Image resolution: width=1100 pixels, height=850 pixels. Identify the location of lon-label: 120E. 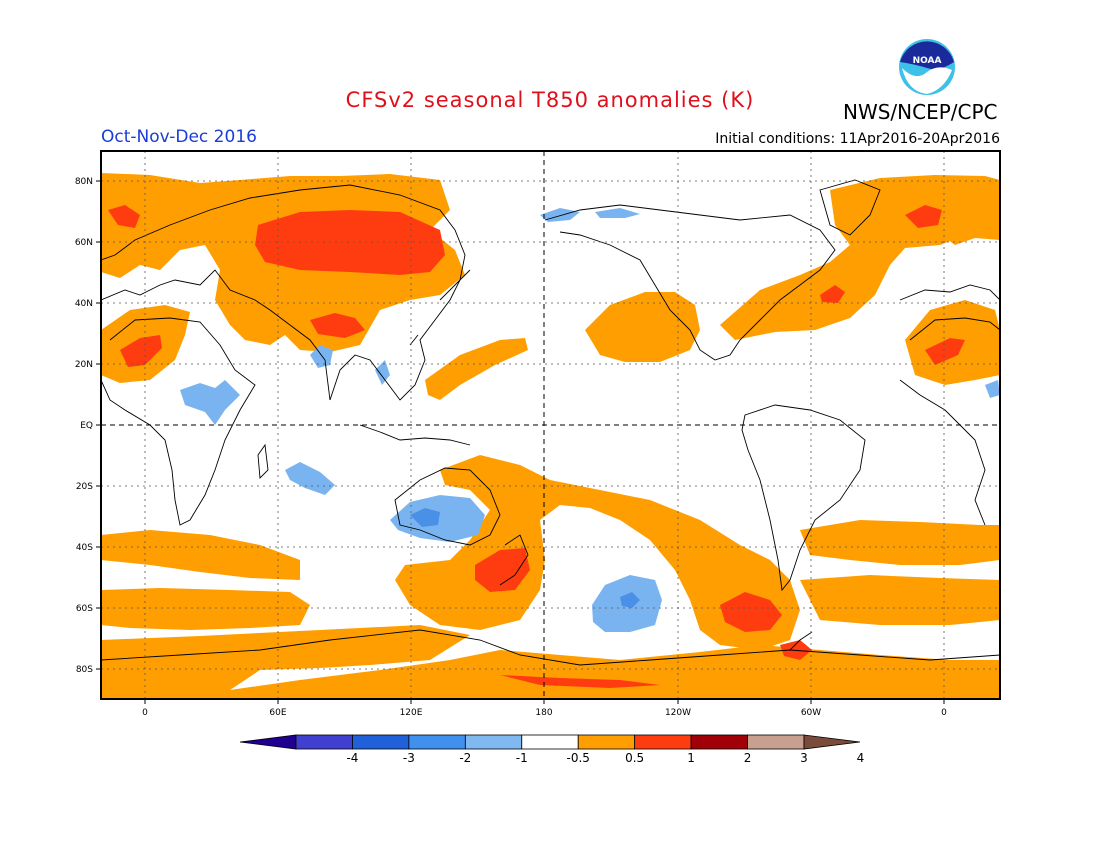
(411, 713).